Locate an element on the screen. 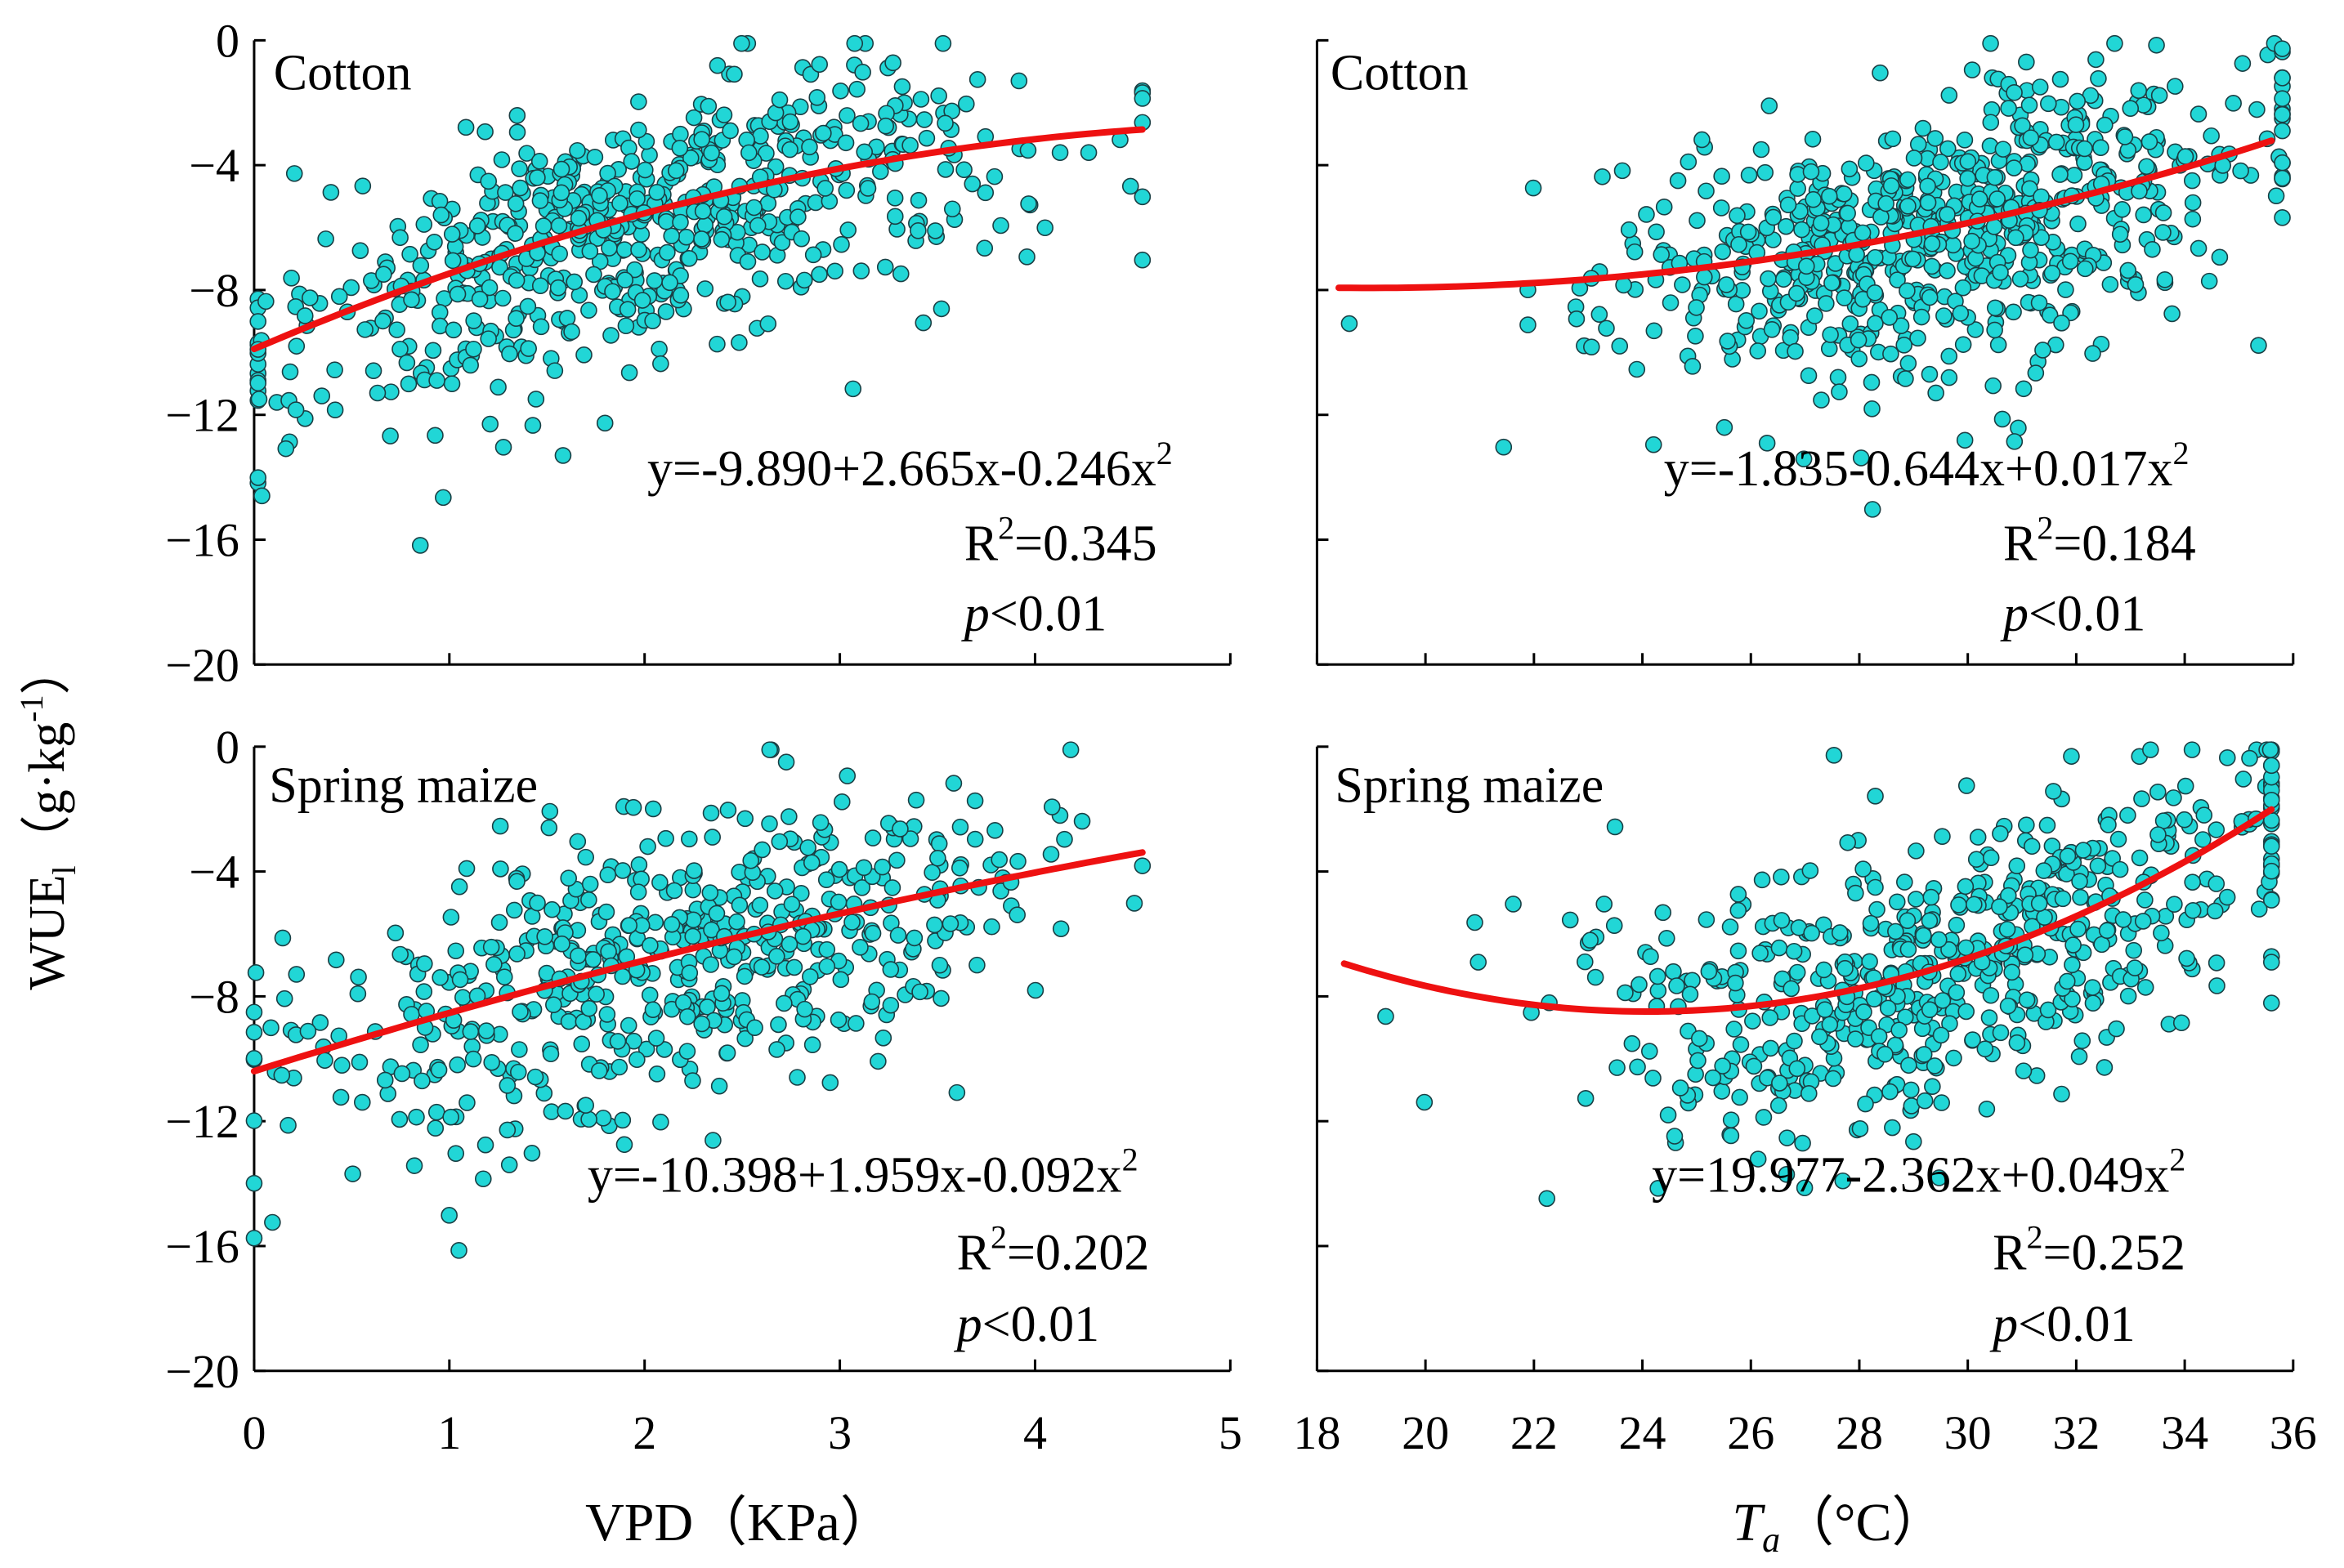  x-tick-label: 5 is located at coordinates (1230, 1432).